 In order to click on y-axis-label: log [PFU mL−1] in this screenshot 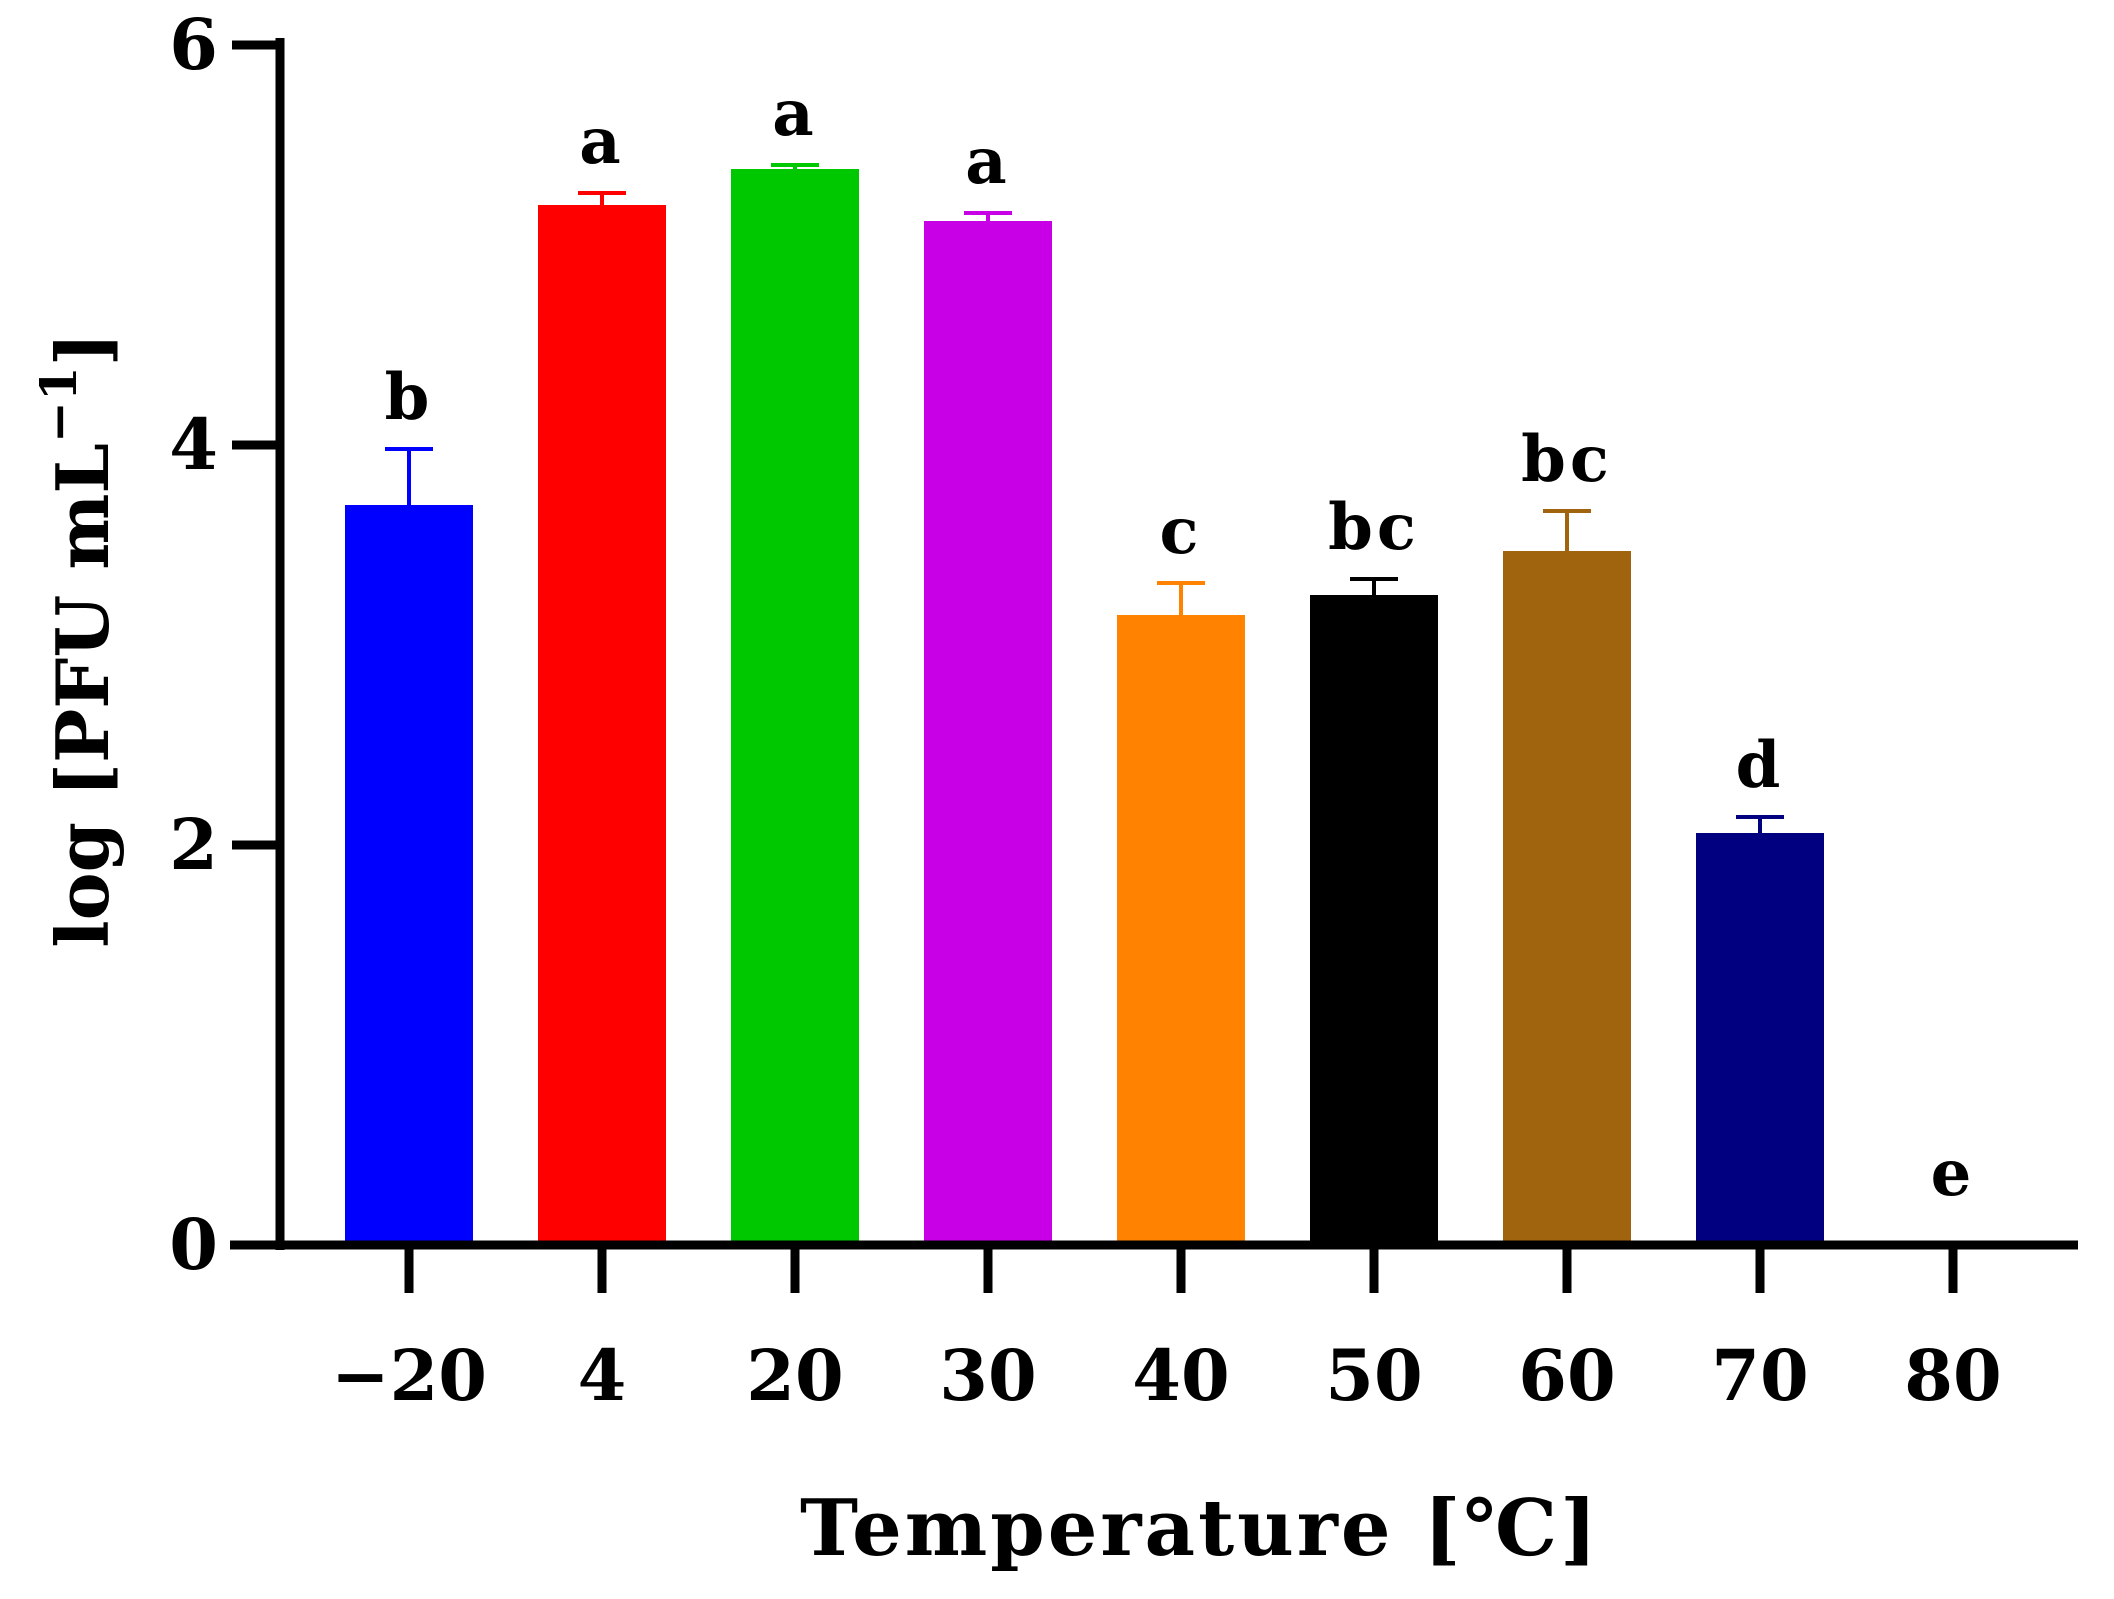, I will do `click(77, 640)`.